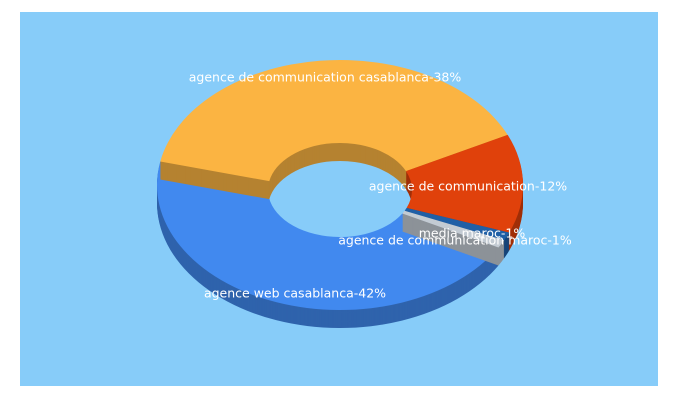 This screenshot has width=680, height=400. I want to click on data-label: agence de communication maroc-1%, so click(455, 240).